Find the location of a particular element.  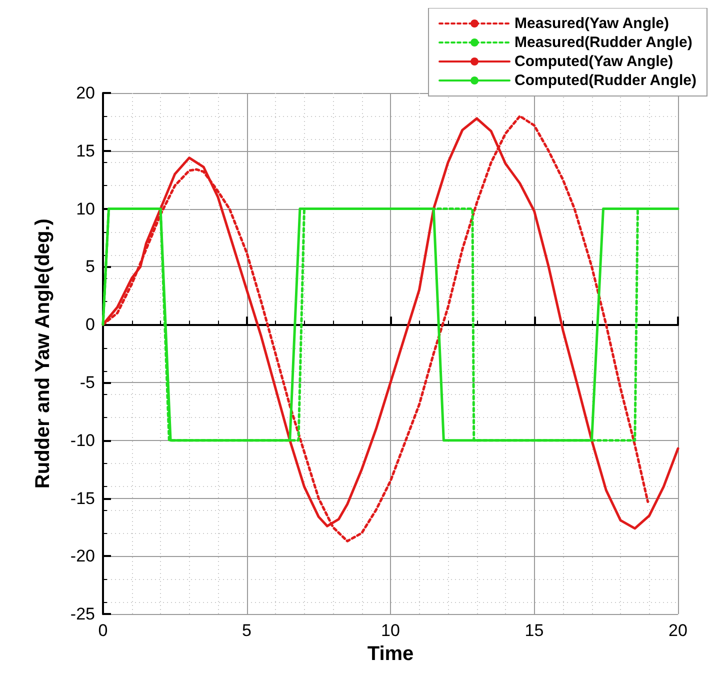

x-tick-label: 5 is located at coordinates (247, 630).